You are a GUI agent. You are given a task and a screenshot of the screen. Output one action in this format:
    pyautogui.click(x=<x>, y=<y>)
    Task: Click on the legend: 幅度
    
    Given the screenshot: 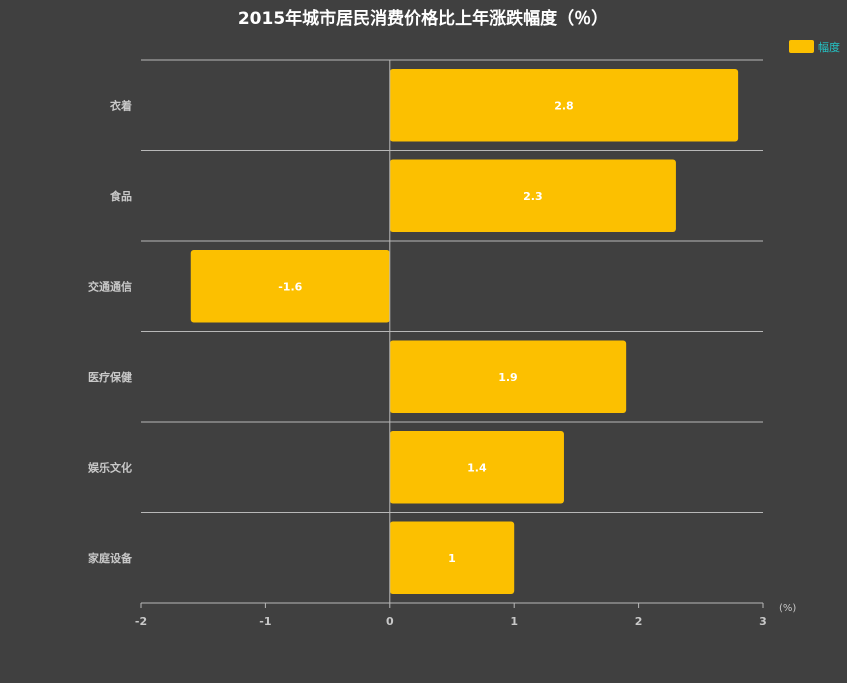 What is the action you would take?
    pyautogui.click(x=814, y=47)
    